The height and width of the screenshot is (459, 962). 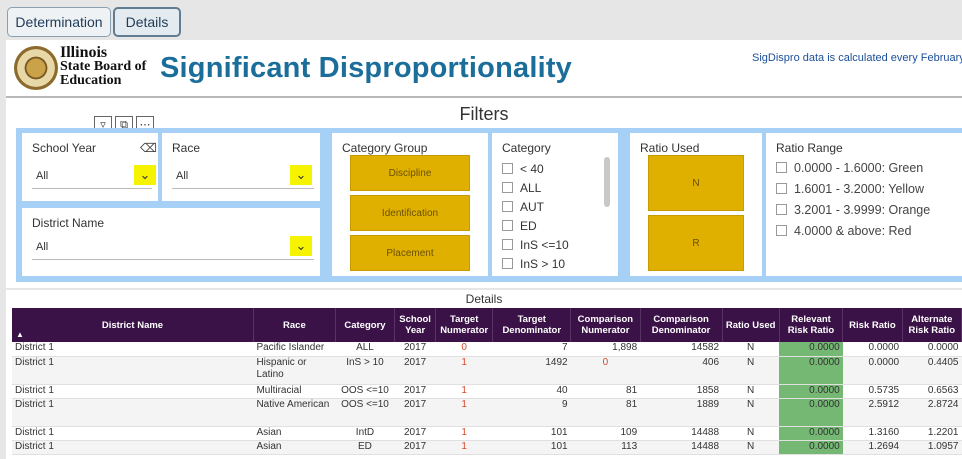 What do you see at coordinates (133, 325) in the screenshot?
I see `column-header: District Name ▲` at bounding box center [133, 325].